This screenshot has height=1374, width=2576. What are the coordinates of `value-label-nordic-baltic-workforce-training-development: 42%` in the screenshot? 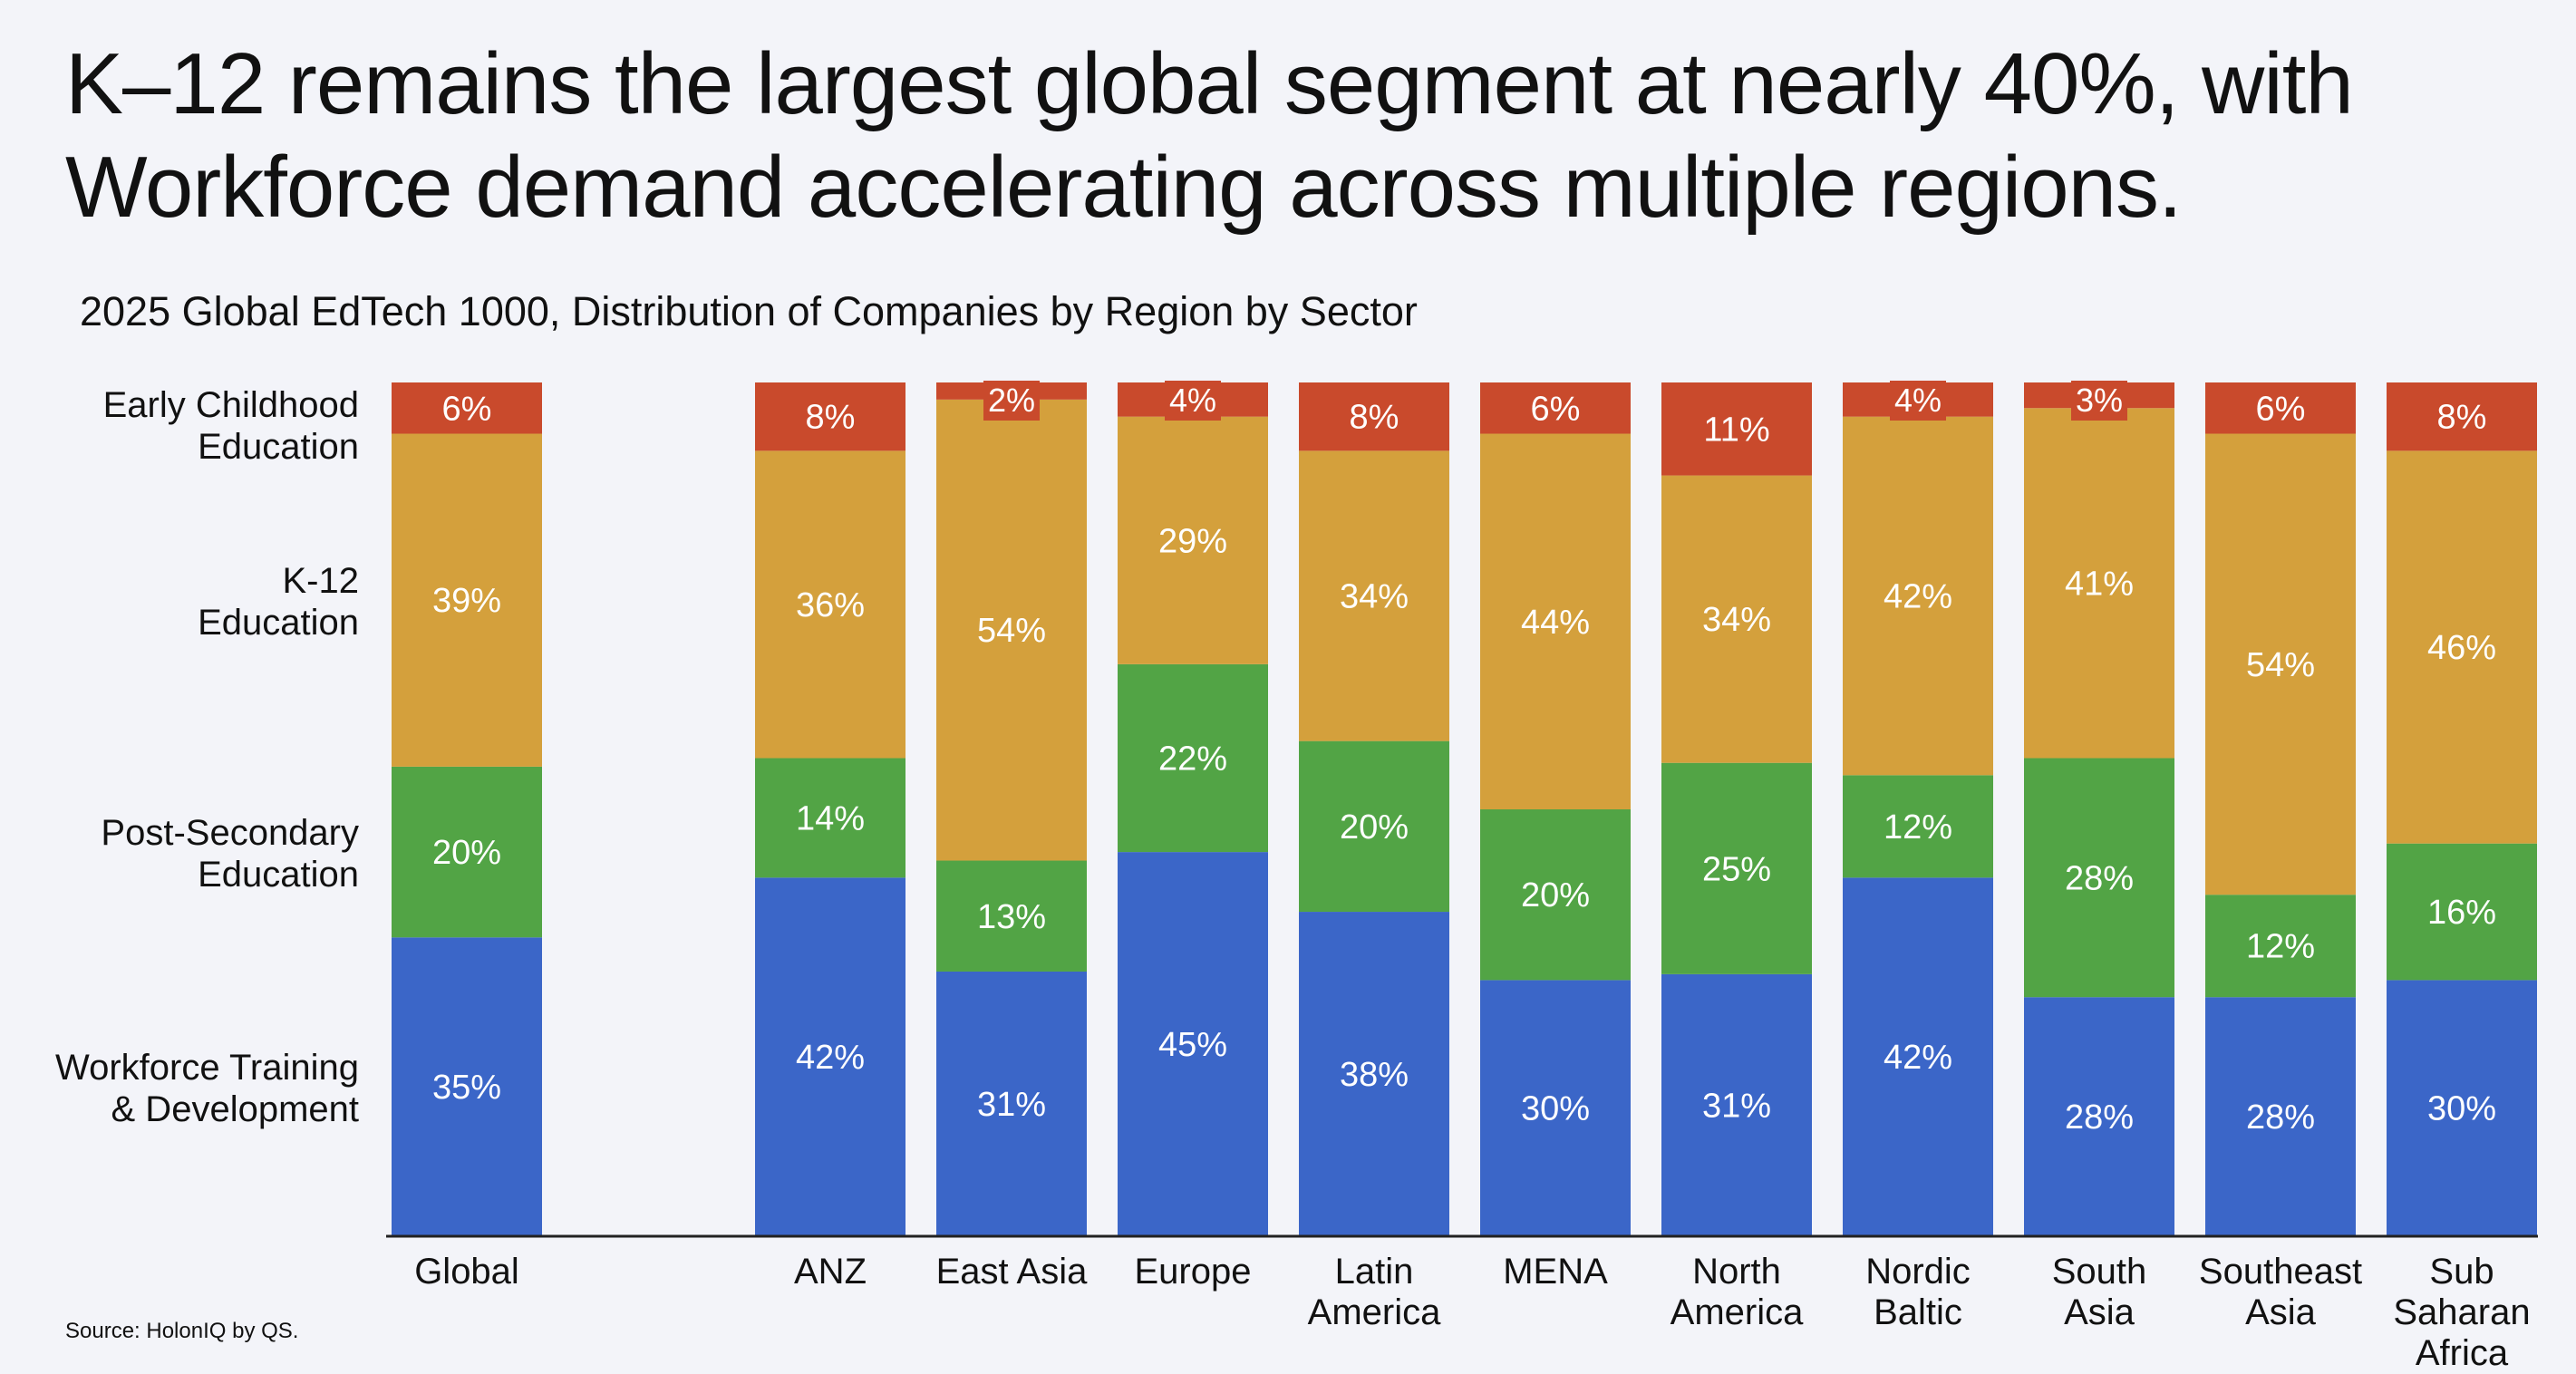 It's located at (1918, 1058).